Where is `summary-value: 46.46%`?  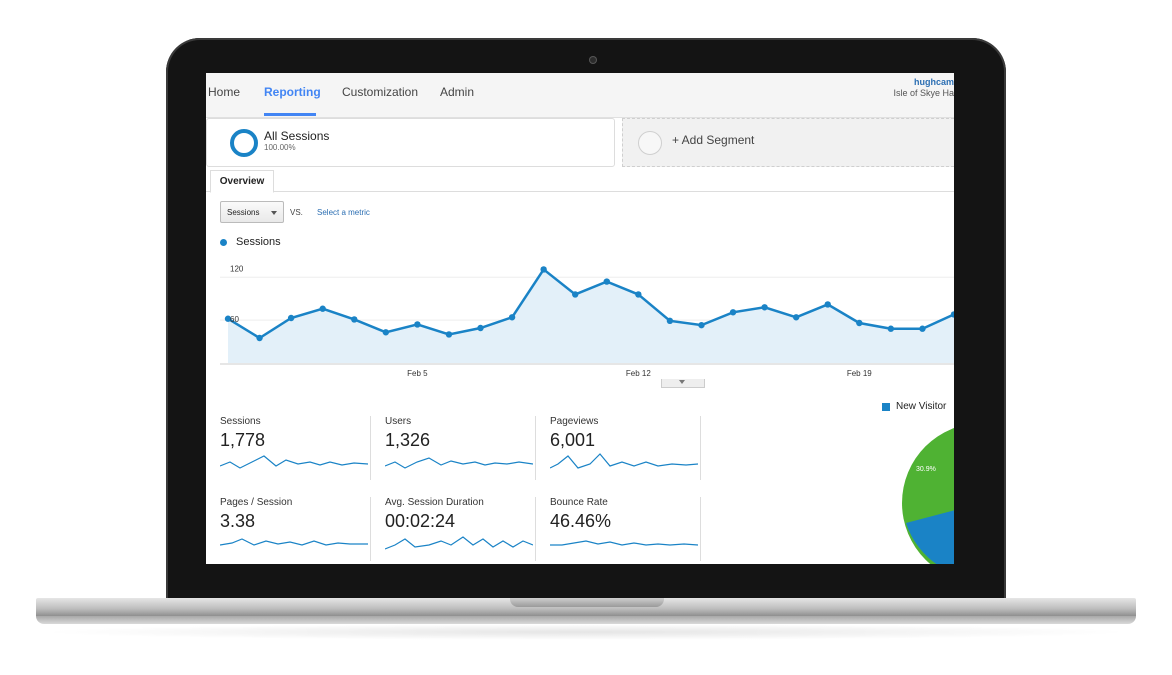
summary-value: 46.46% is located at coordinates (581, 521).